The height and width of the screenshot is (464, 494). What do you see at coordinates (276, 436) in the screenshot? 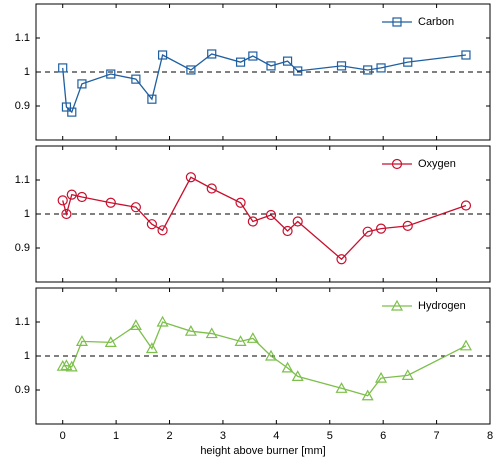
I see `x-tick-label: 4` at bounding box center [276, 436].